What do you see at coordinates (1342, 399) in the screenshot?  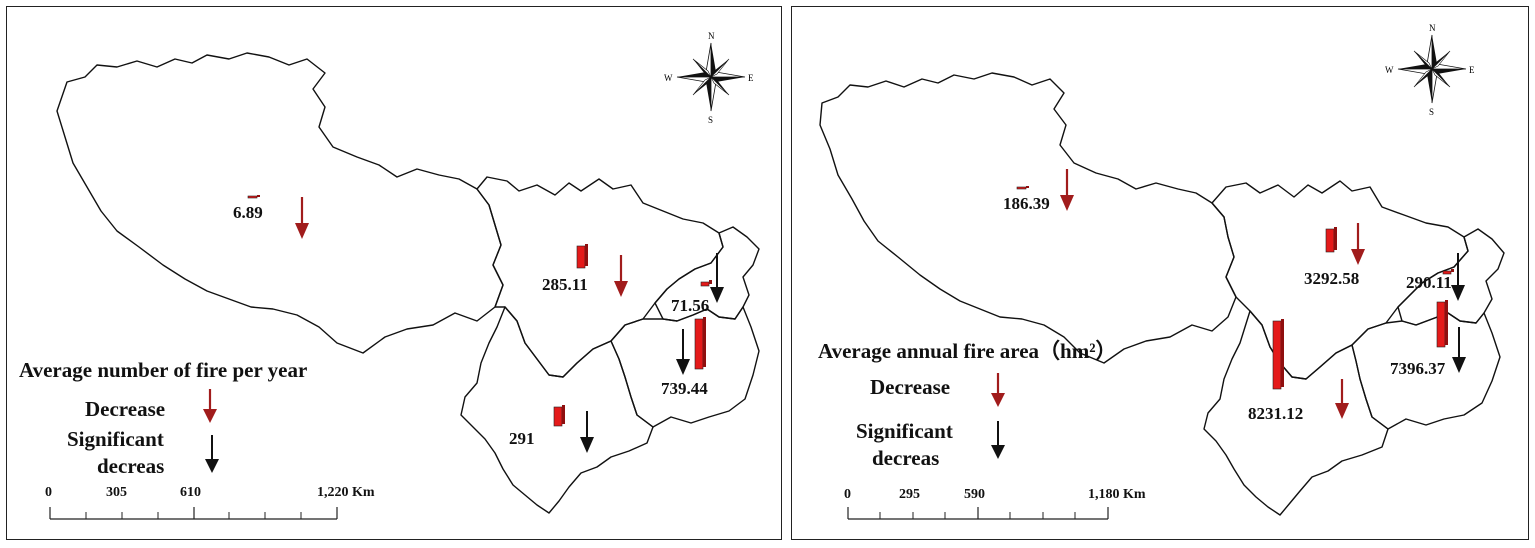 I see `arrow-yunnan-decrease` at bounding box center [1342, 399].